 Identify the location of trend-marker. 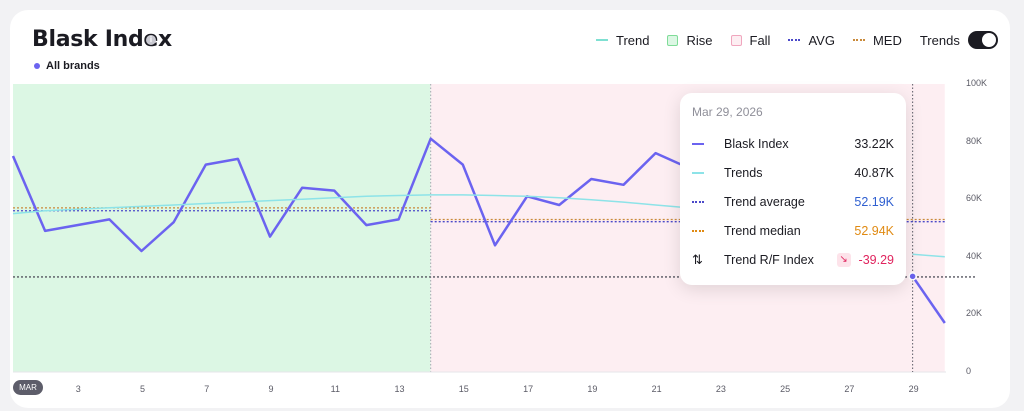
(698, 173).